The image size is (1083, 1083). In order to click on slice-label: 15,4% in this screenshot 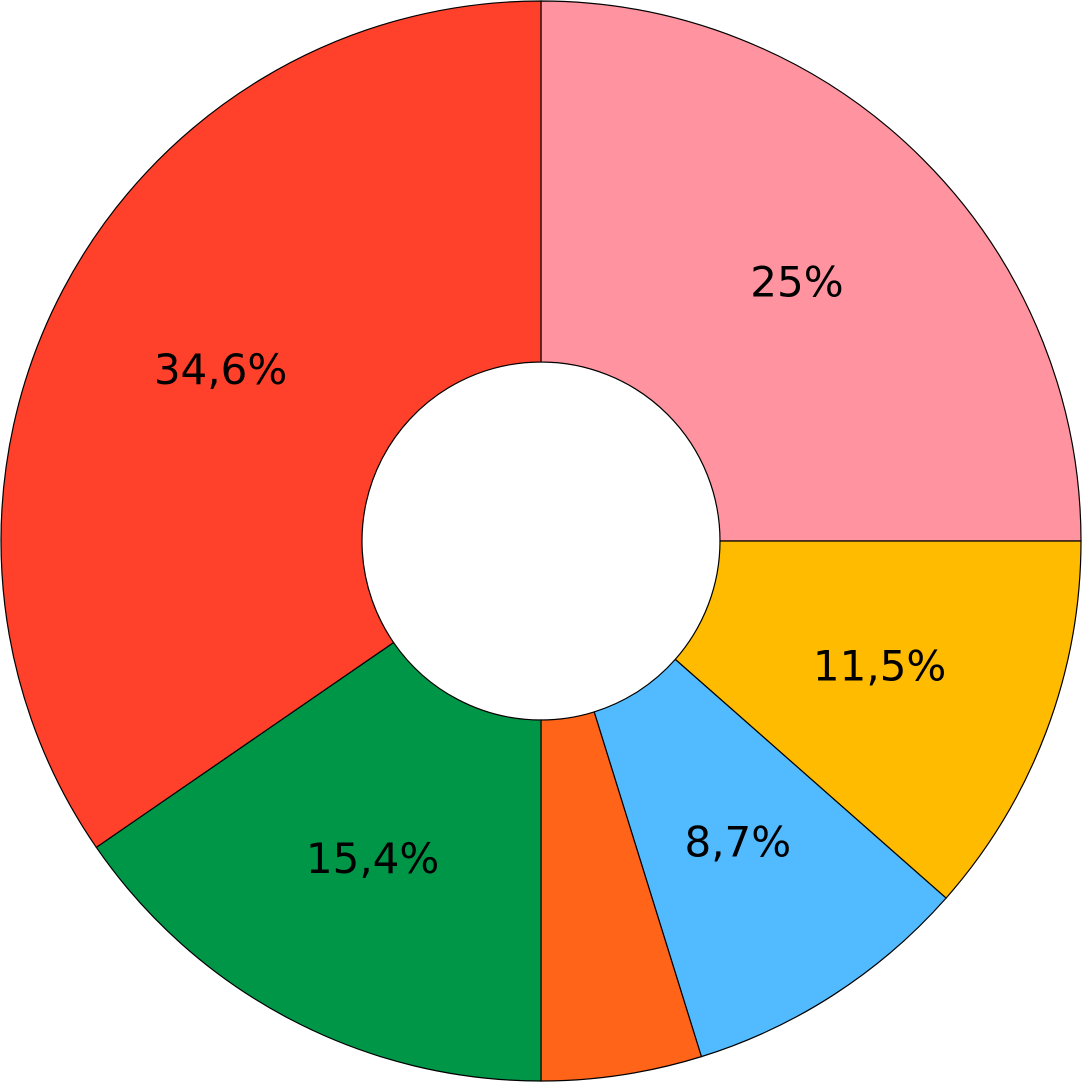, I will do `click(372, 858)`.